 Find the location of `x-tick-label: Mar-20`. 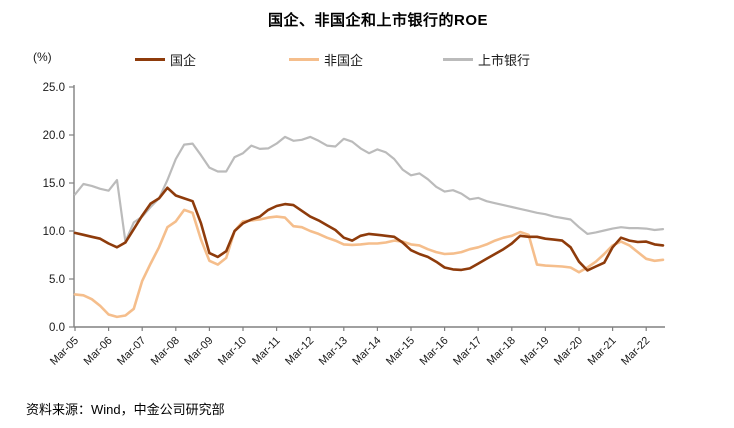

x-tick-label: Mar-20 is located at coordinates (568, 351).